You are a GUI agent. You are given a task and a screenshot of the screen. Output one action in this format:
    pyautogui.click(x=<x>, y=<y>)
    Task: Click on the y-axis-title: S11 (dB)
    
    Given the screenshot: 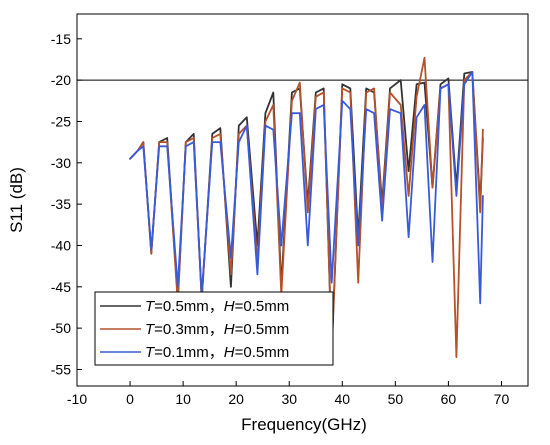 What is the action you would take?
    pyautogui.click(x=16, y=200)
    